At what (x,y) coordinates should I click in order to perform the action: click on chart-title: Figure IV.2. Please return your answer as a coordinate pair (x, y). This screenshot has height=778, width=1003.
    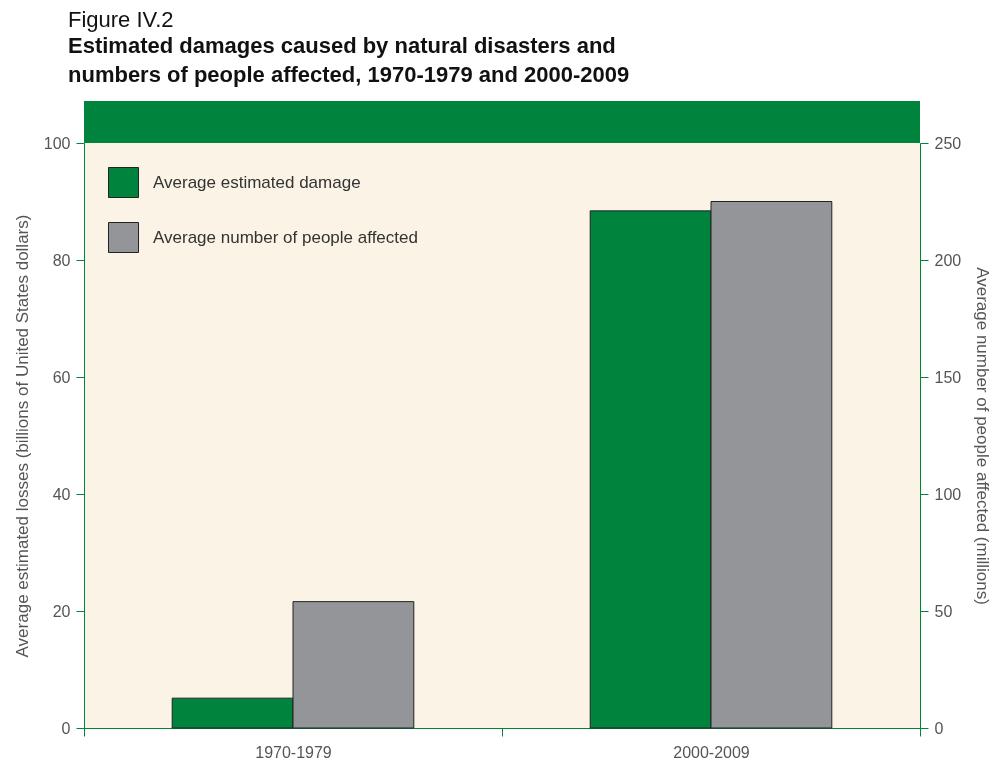
    Looking at the image, I should click on (121, 19).